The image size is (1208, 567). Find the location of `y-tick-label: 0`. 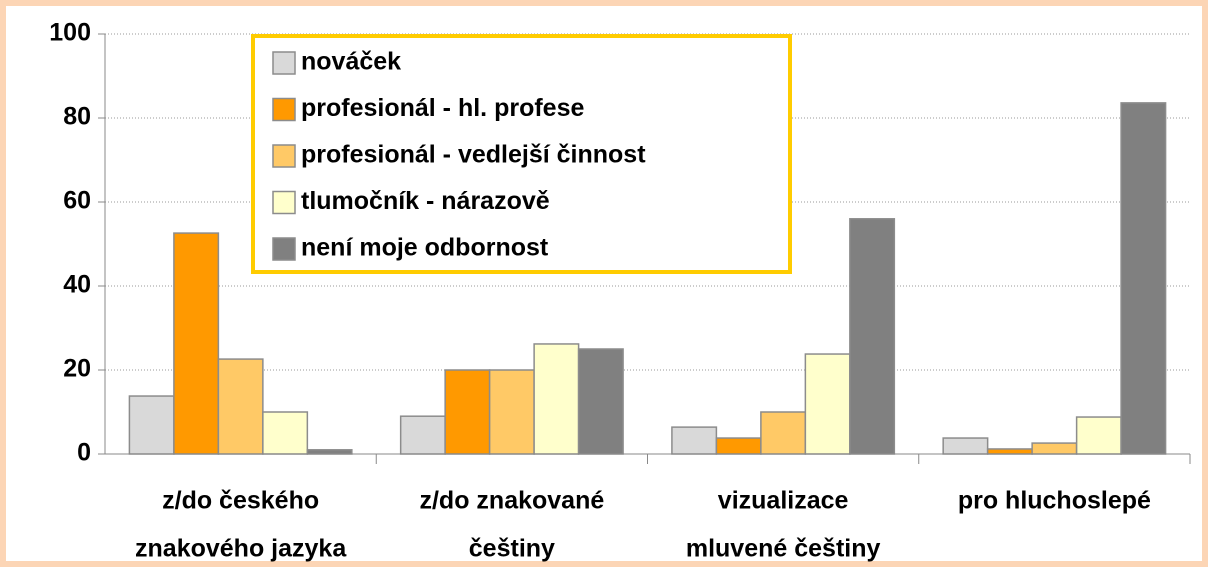

y-tick-label: 0 is located at coordinates (84, 453).